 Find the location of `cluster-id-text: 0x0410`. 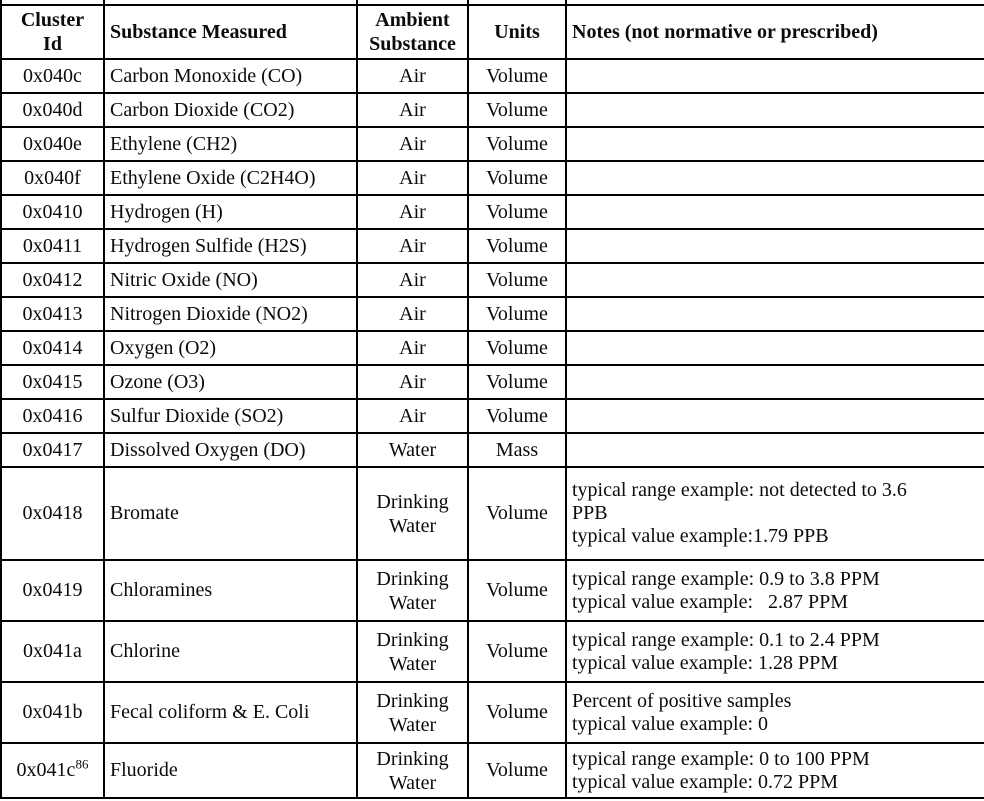

cluster-id-text: 0x0410 is located at coordinates (52, 211).